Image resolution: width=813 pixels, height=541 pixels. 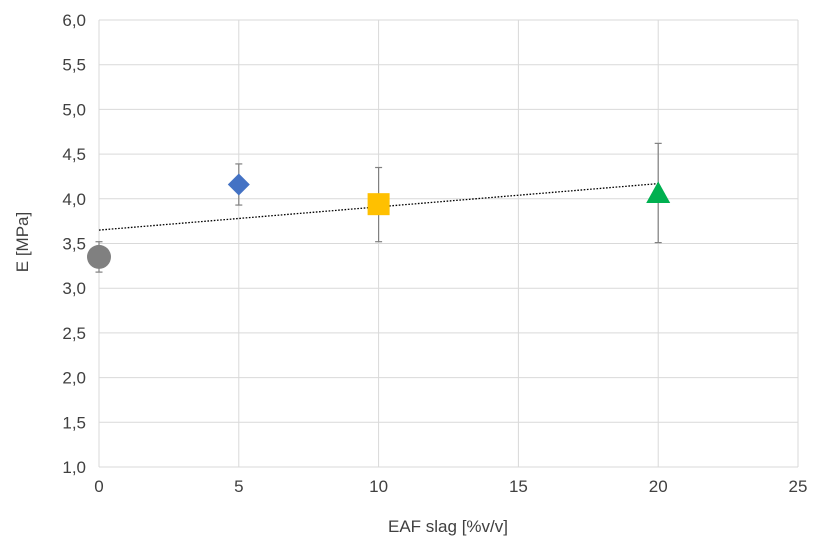 What do you see at coordinates (658, 486) in the screenshot?
I see `x-tick-label: 20` at bounding box center [658, 486].